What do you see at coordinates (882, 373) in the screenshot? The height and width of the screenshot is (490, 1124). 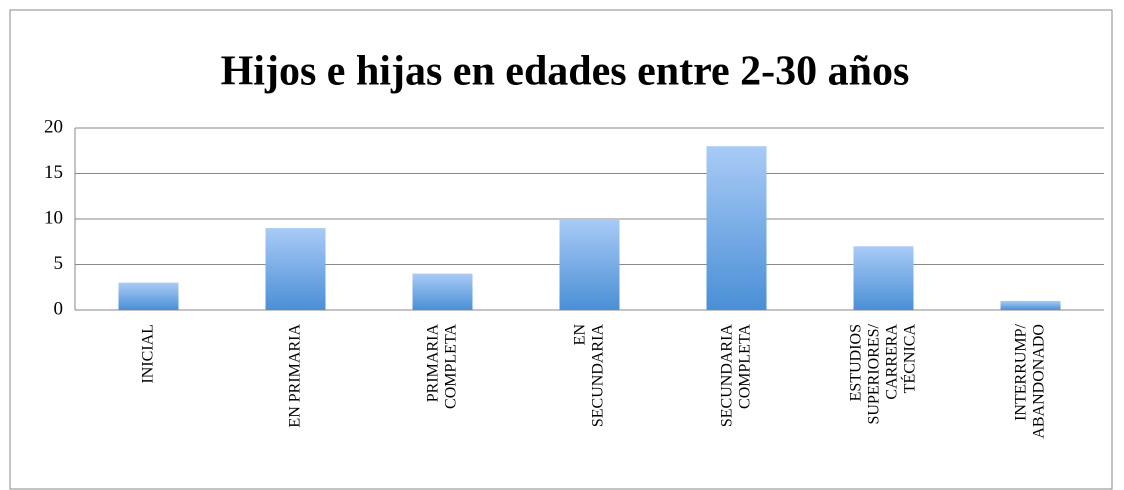 I see `x-tick-label: ESTUDIOSSUPERIORES/CARRERATÉCNICA` at bounding box center [882, 373].